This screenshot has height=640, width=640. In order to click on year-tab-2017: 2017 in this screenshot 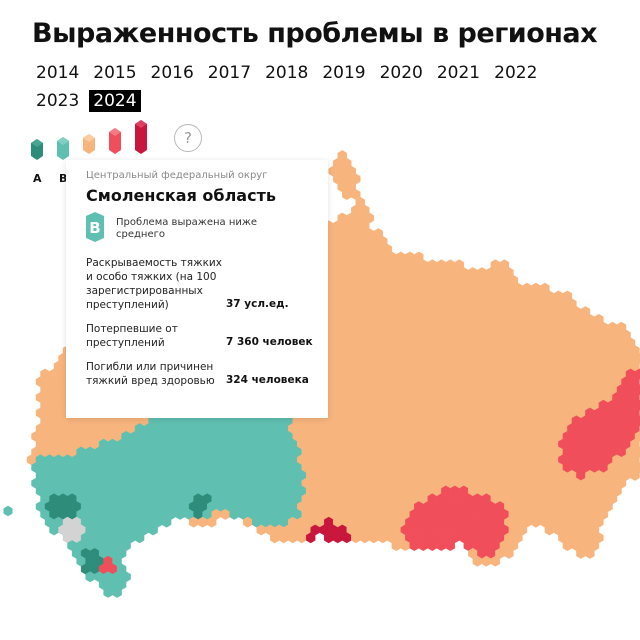, I will do `click(229, 73)`.